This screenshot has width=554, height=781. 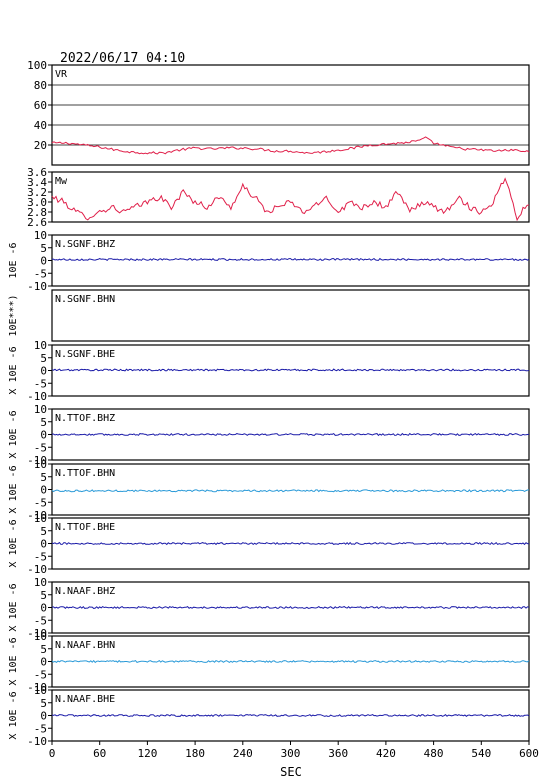 What do you see at coordinates (290, 145) in the screenshot?
I see `series-line-vr` at bounding box center [290, 145].